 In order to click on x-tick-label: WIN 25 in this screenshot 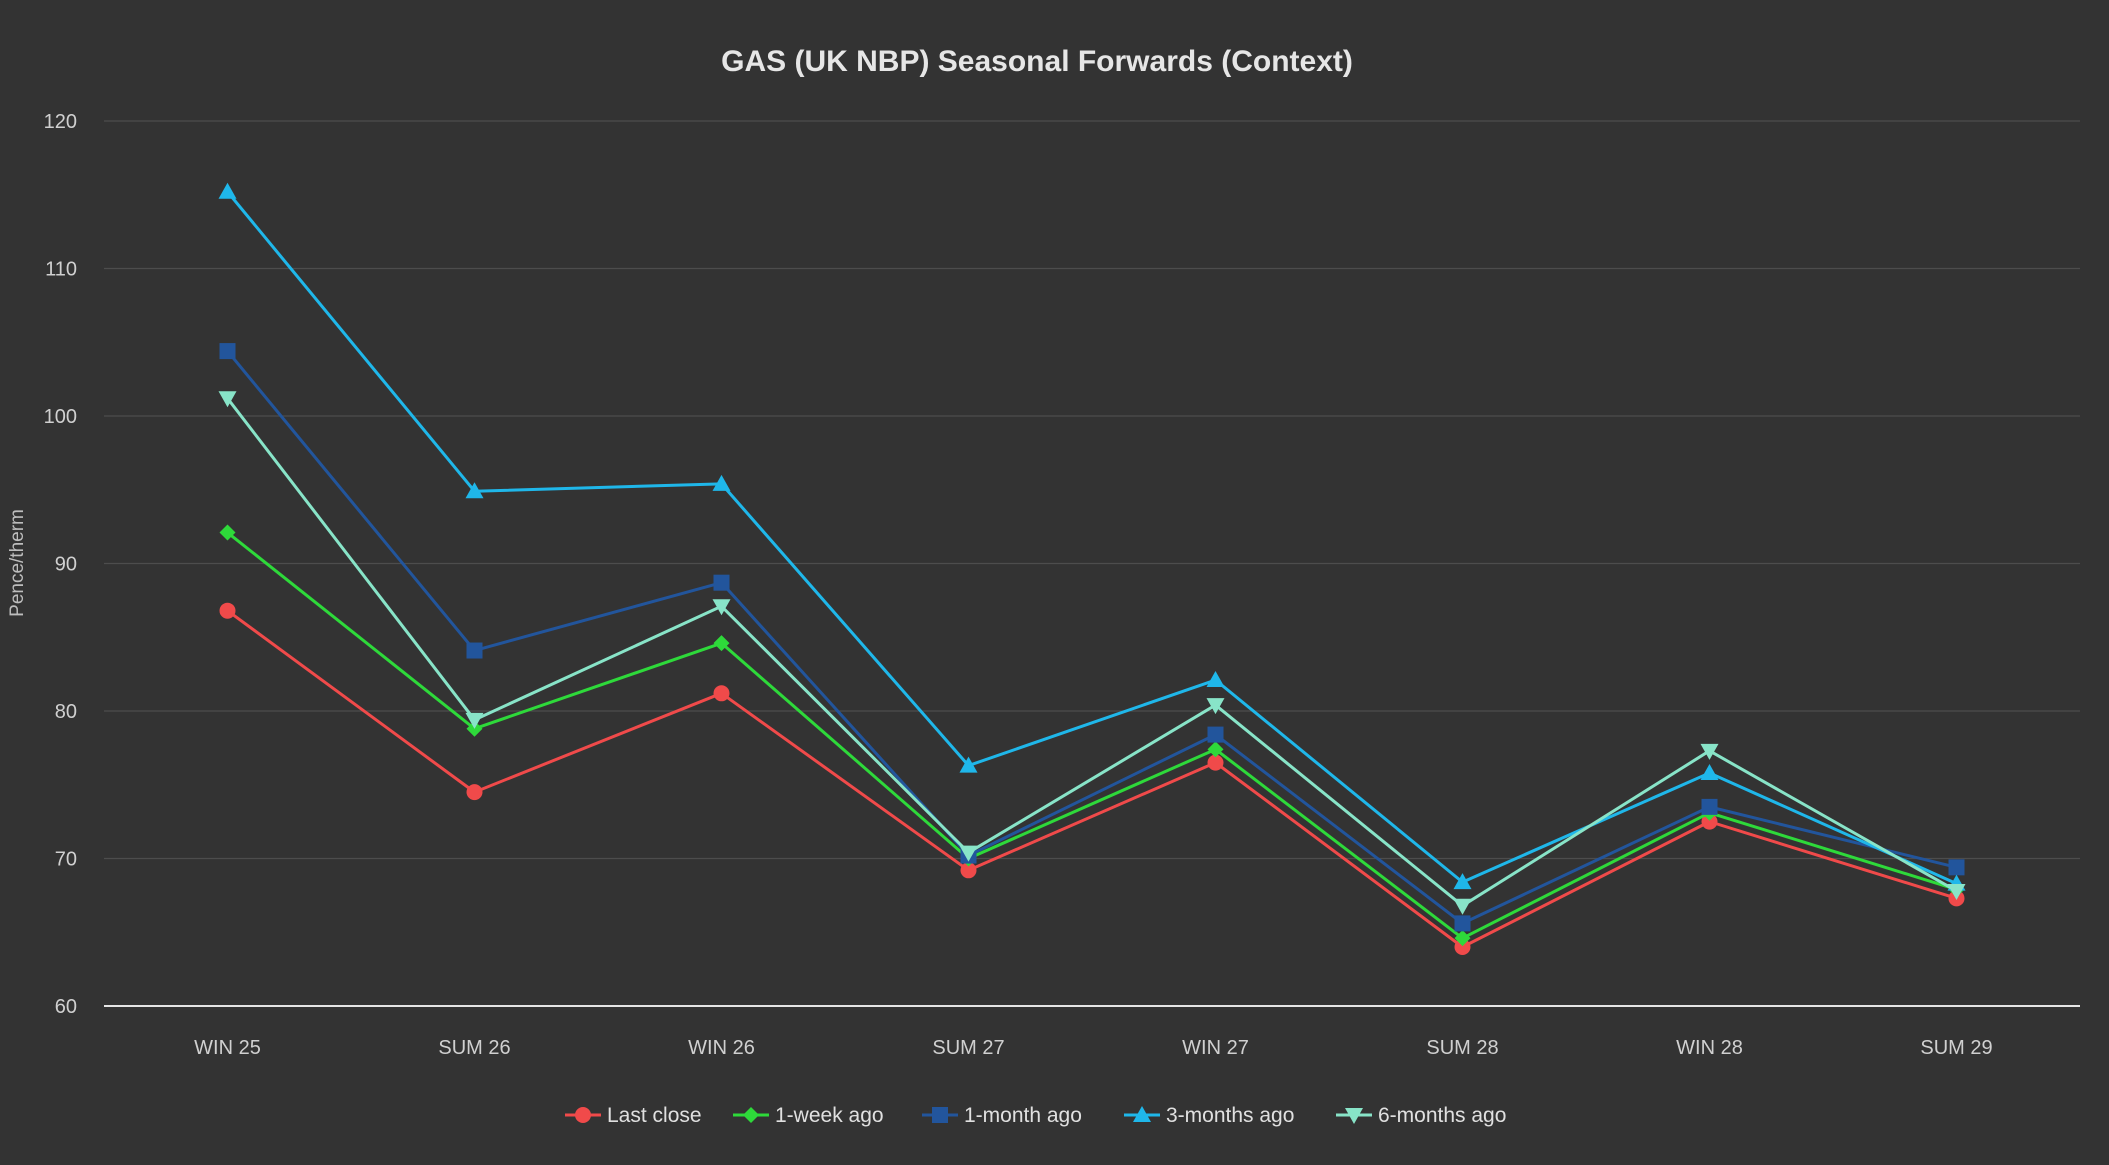, I will do `click(227, 1048)`.